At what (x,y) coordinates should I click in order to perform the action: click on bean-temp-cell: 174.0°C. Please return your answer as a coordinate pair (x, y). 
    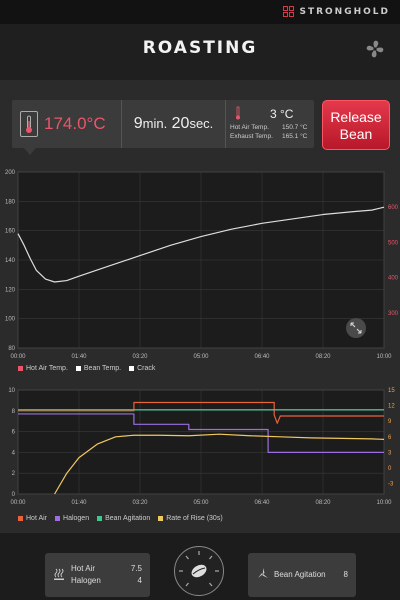
    Looking at the image, I should click on (67, 124).